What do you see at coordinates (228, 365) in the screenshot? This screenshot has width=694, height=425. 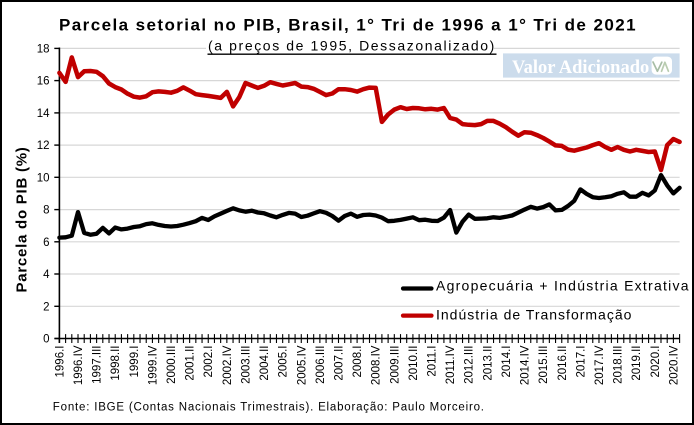 I see `svg-text: 2002.IV` at bounding box center [228, 365].